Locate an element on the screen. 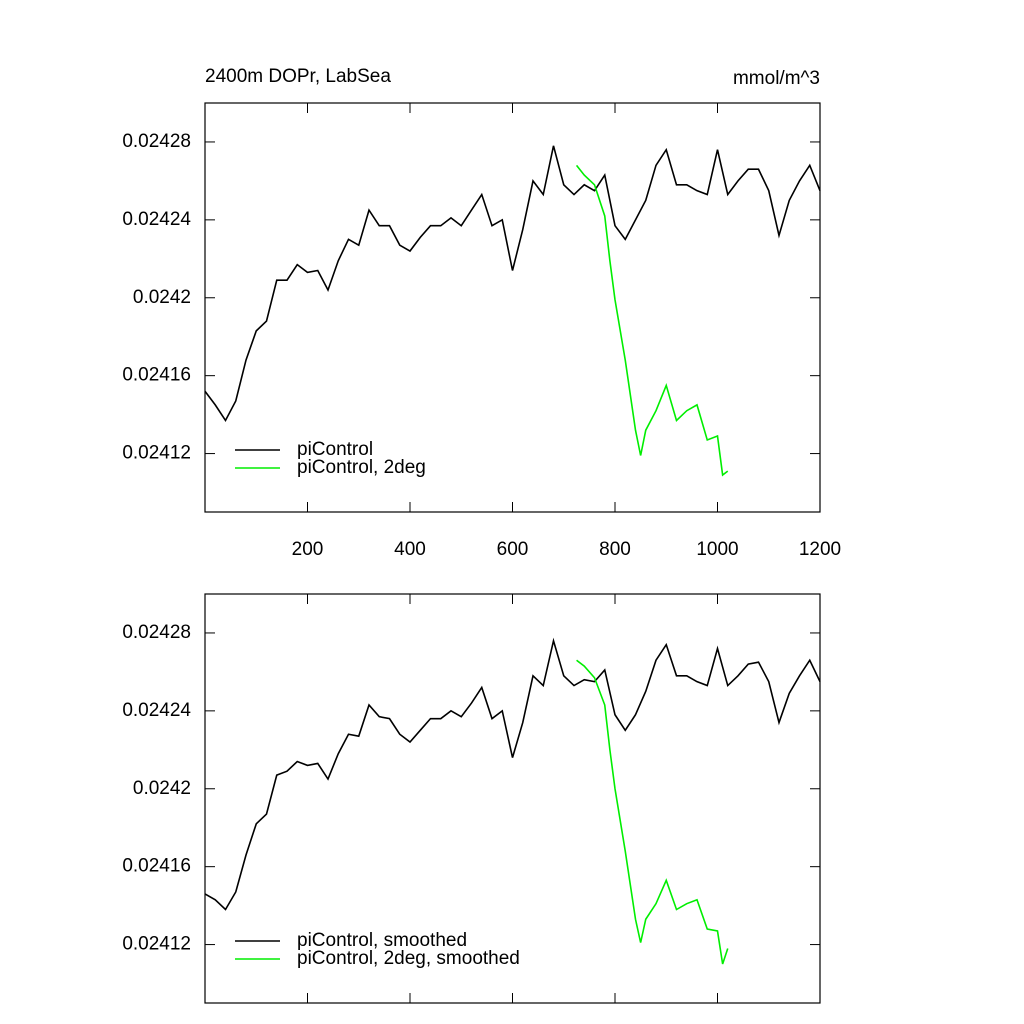 The image size is (1024, 1024). legend-label: piControl, smoothed is located at coordinates (382, 940).